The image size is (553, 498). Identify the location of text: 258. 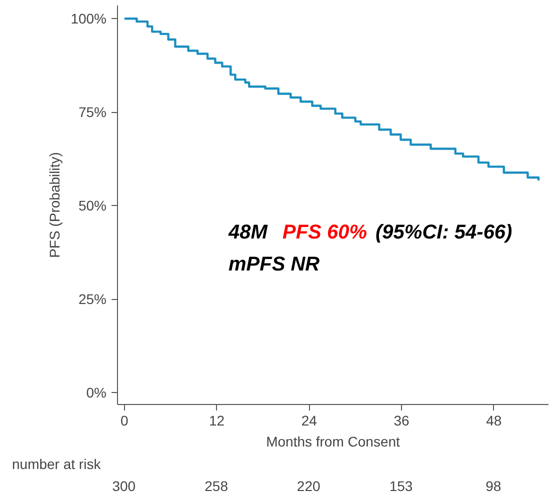
(216, 486).